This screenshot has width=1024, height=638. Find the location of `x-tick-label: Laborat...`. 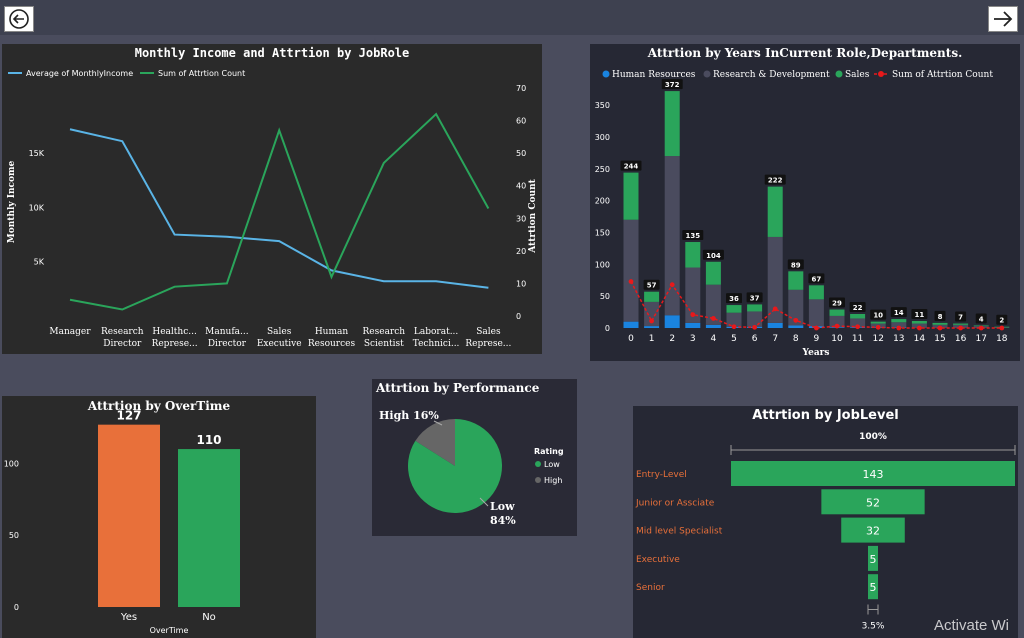

x-tick-label: Laborat... is located at coordinates (436, 332).